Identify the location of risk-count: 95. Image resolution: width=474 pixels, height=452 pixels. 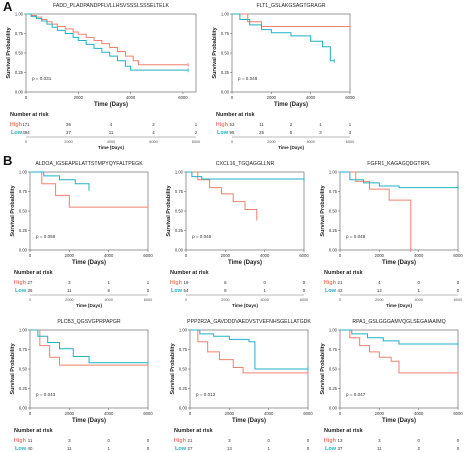
(232, 132).